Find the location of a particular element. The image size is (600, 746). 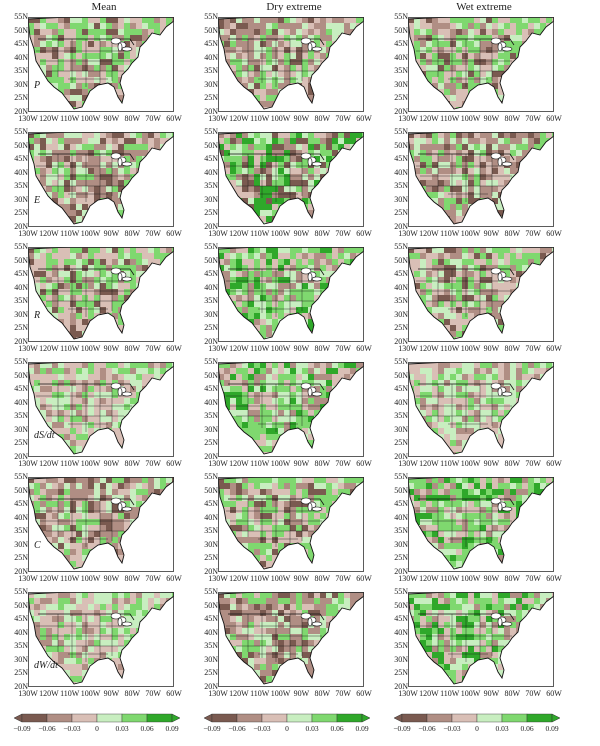

variable-label: E is located at coordinates (37, 200).